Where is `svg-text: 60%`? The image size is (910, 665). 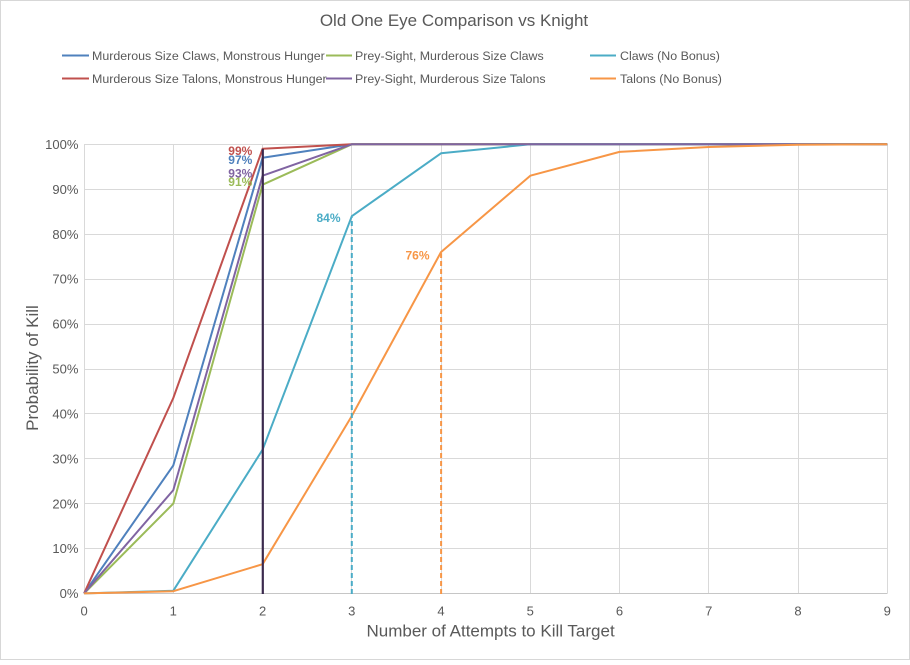 svg-text: 60% is located at coordinates (65, 324).